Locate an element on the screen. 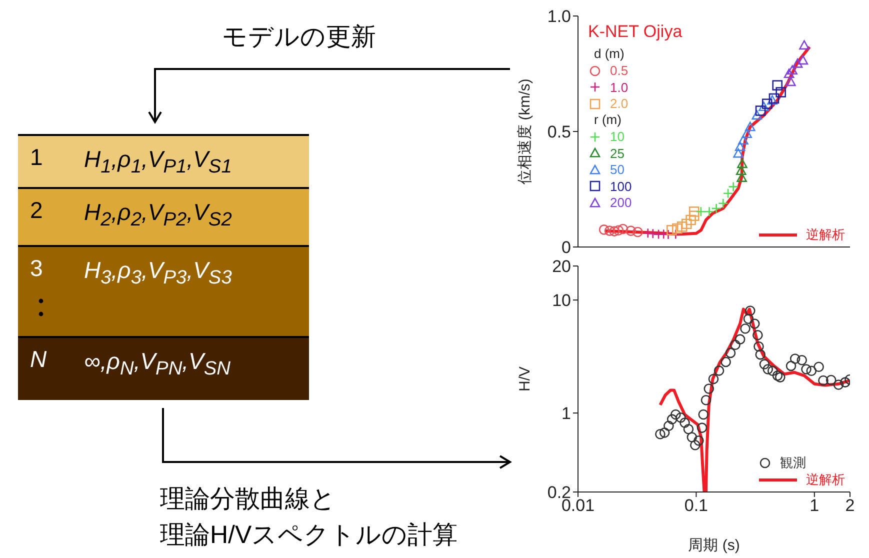 This screenshot has width=869, height=558. legend-label: 200 is located at coordinates (621, 202).